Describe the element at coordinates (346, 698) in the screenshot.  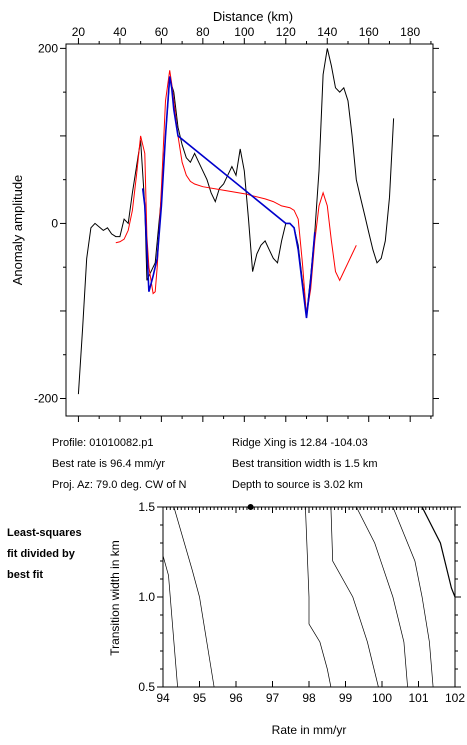
I see `bottom-x-tick-label: 99` at that location.